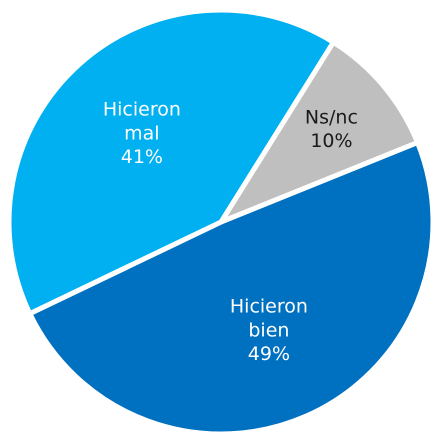  Describe the element at coordinates (331, 141) in the screenshot. I see `value-label: 10%` at that location.